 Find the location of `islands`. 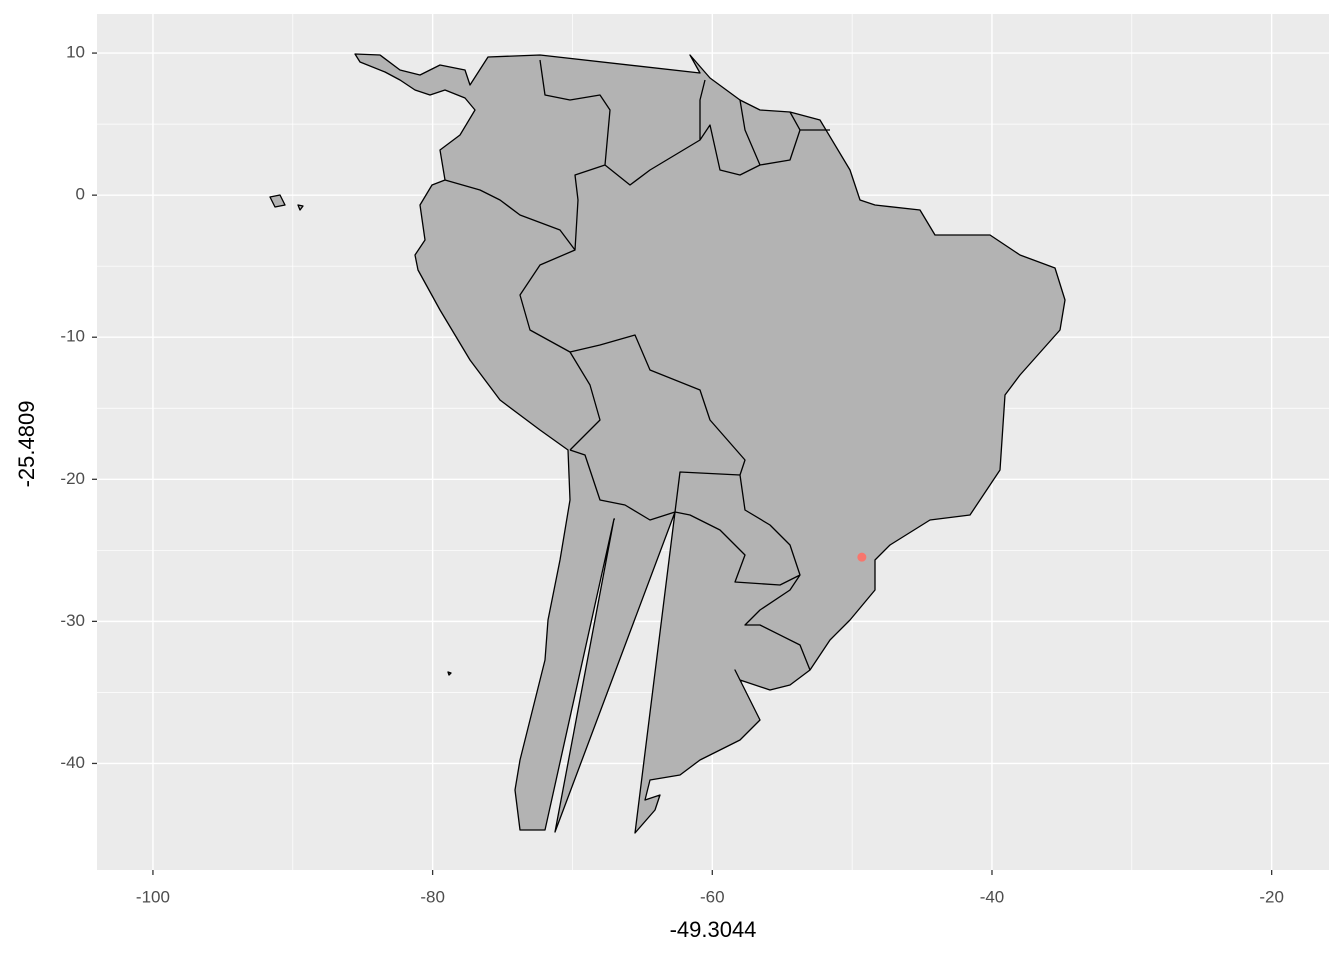

islands is located at coordinates (360, 435).